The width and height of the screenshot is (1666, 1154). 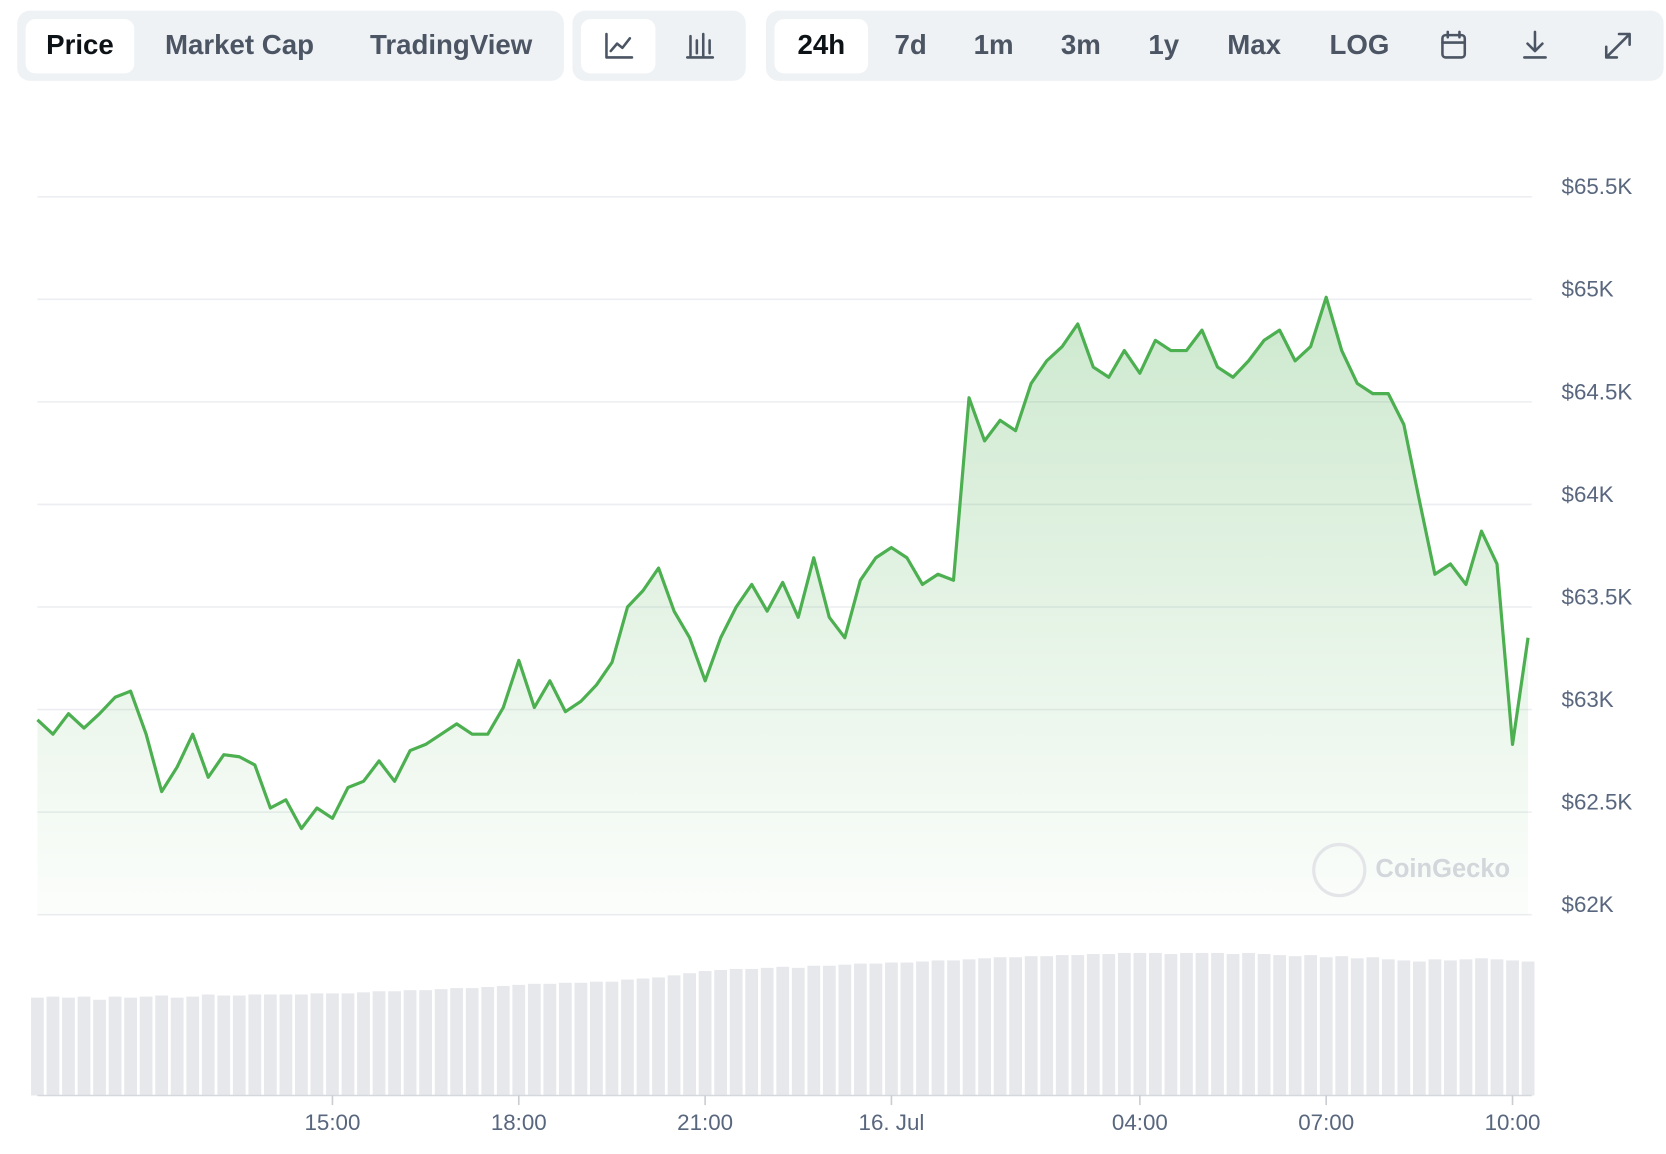 I want to click on line-chart-button, so click(x=618, y=46).